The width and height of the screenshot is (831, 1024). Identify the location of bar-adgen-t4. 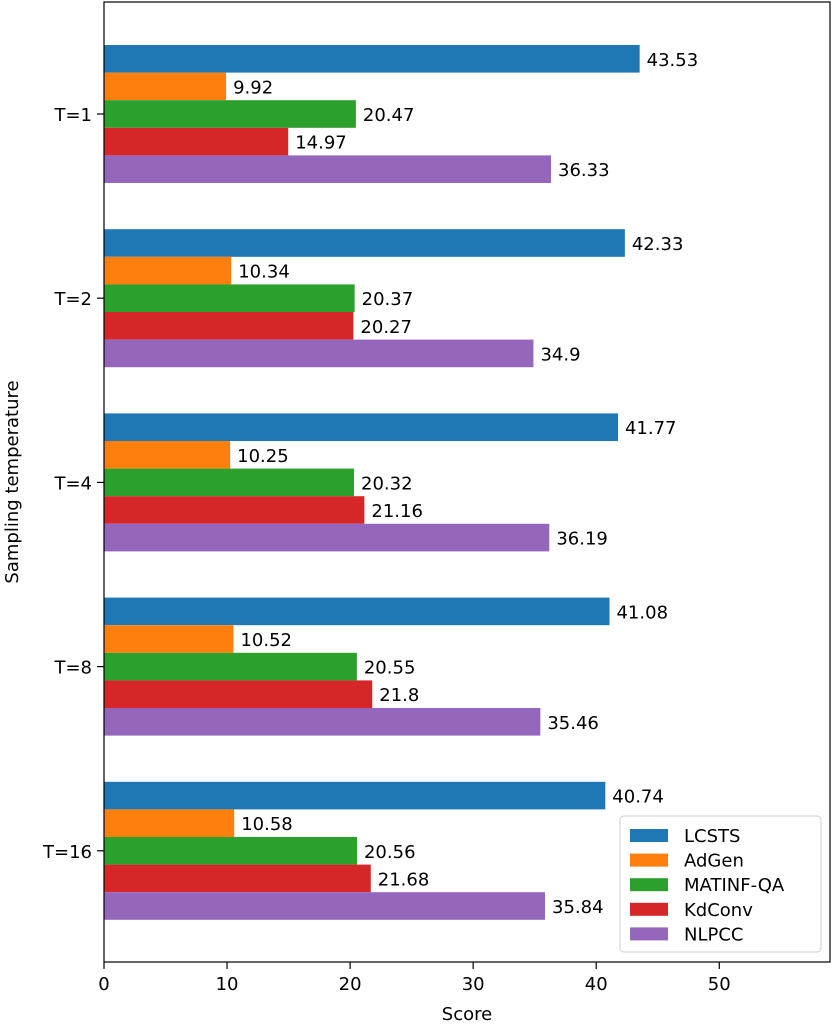
(167, 455).